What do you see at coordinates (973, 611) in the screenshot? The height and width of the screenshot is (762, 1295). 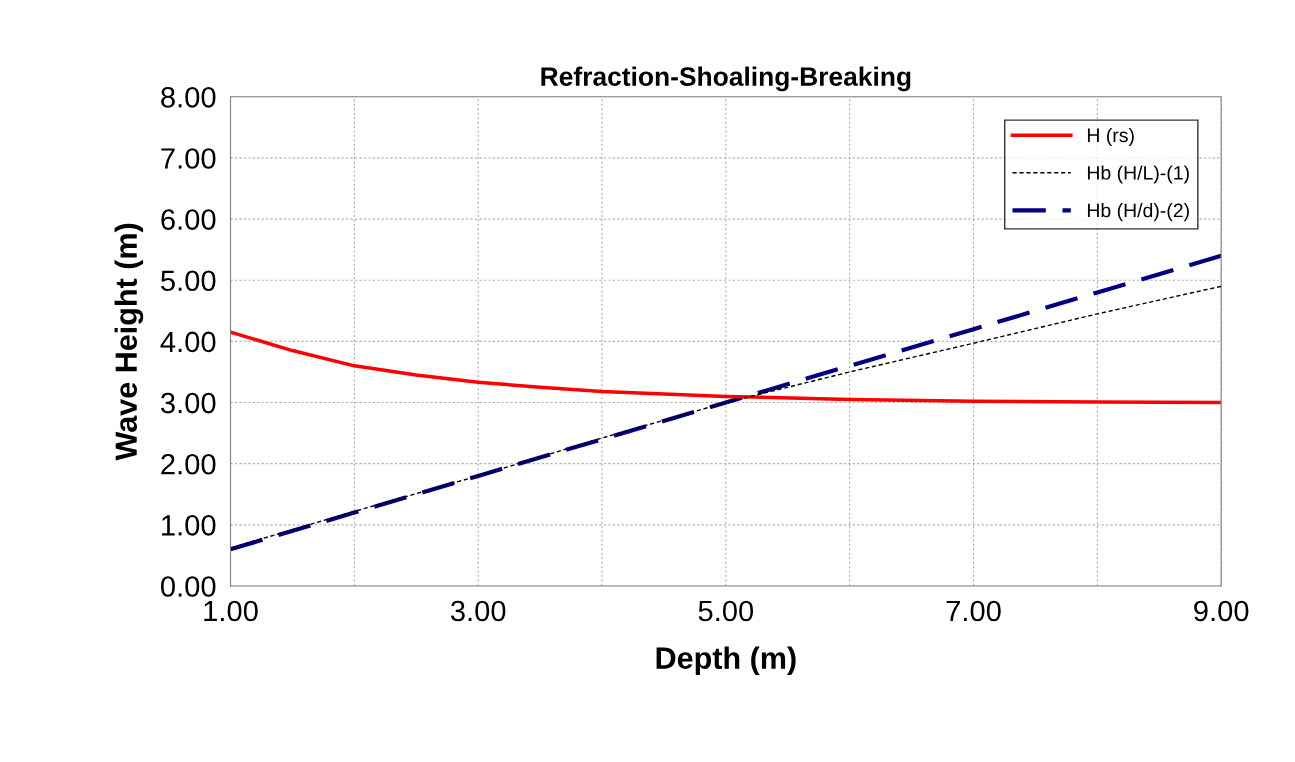 I see `x-tick-label: 7.00` at bounding box center [973, 611].